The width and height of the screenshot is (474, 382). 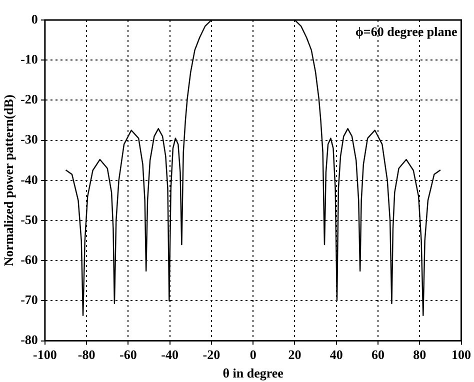 What do you see at coordinates (8, 180) in the screenshot?
I see `y-axis-title: Normalized power pattern(dB)` at bounding box center [8, 180].